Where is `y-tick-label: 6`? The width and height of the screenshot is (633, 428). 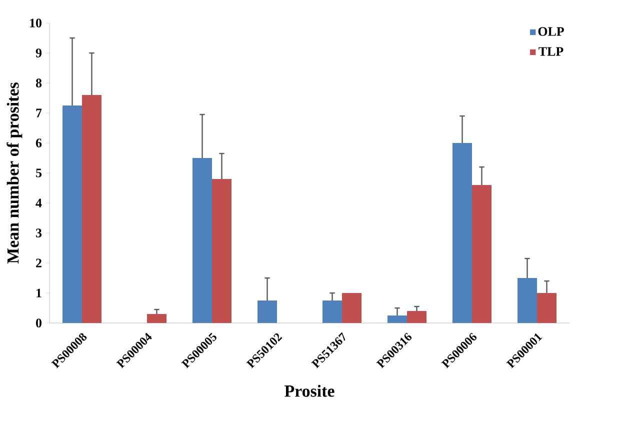 y-tick-label: 6 is located at coordinates (39, 143).